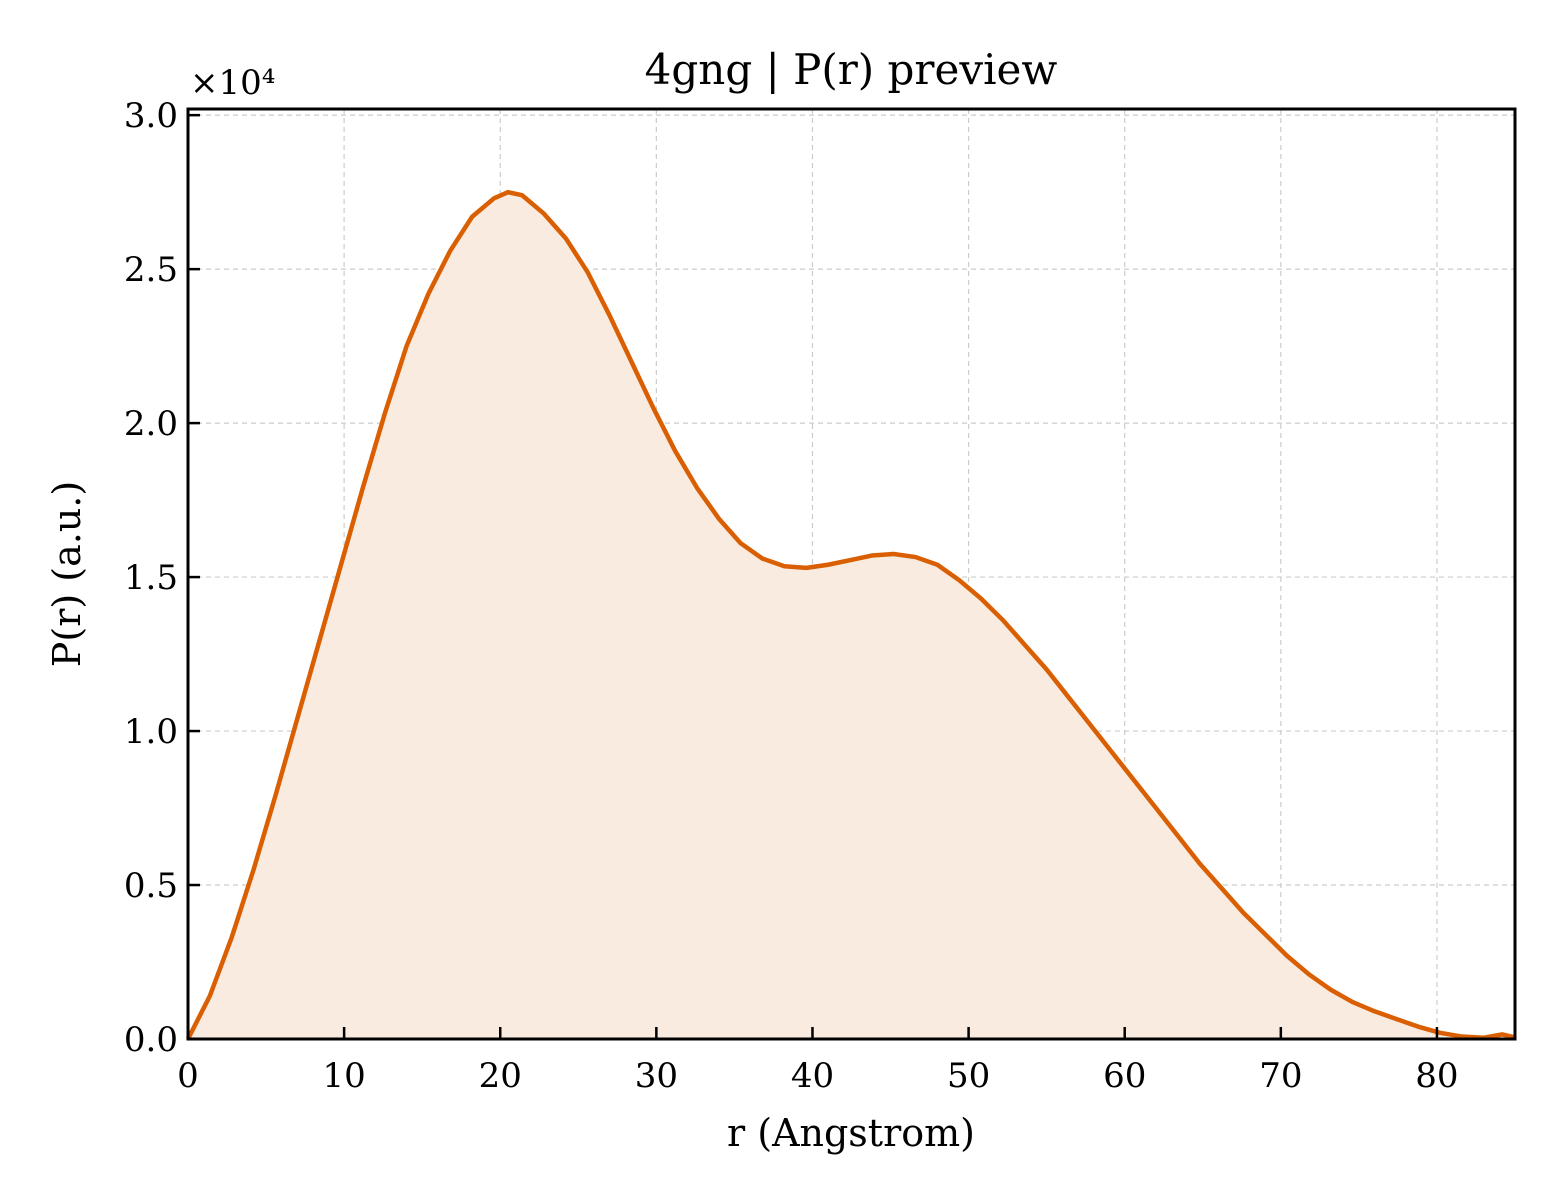  What do you see at coordinates (812, 1076) in the screenshot?
I see `x-tick-label: 40` at bounding box center [812, 1076].